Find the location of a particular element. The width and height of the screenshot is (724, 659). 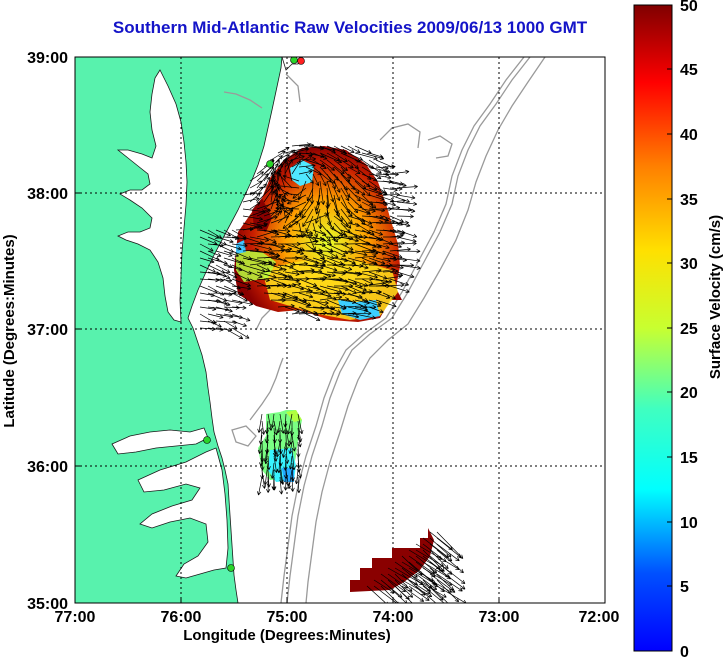

colorbar-tick-label: 40 is located at coordinates (689, 135).